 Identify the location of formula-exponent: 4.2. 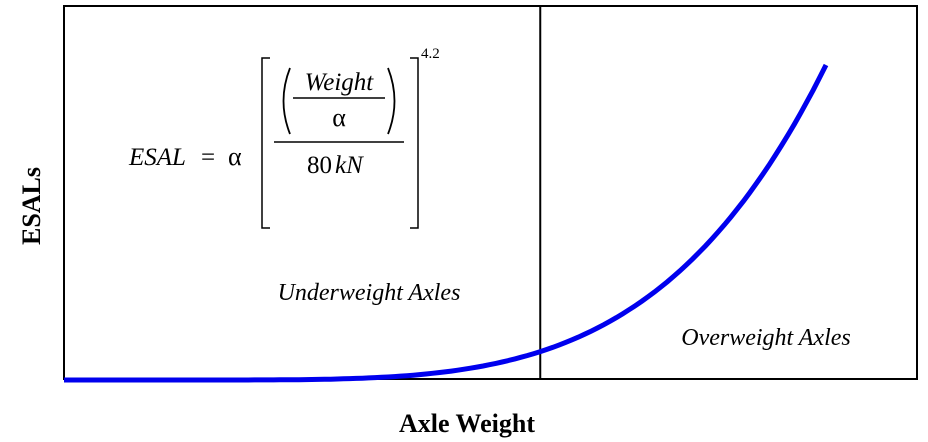
(430, 54).